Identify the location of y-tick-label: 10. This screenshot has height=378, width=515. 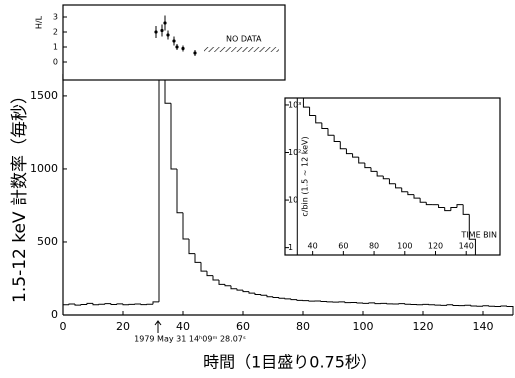
(293, 200).